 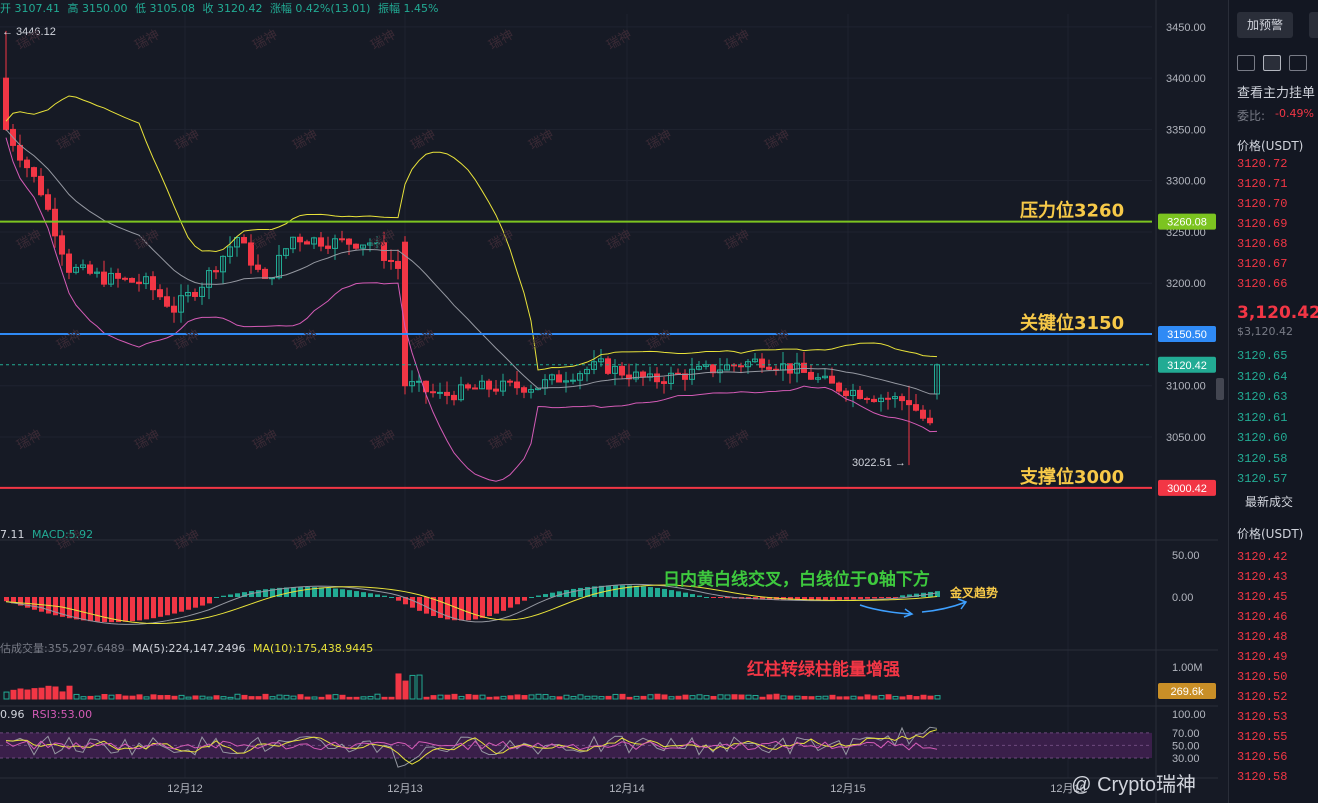 I want to click on bid-price: 3120.57, so click(x=1262, y=479).